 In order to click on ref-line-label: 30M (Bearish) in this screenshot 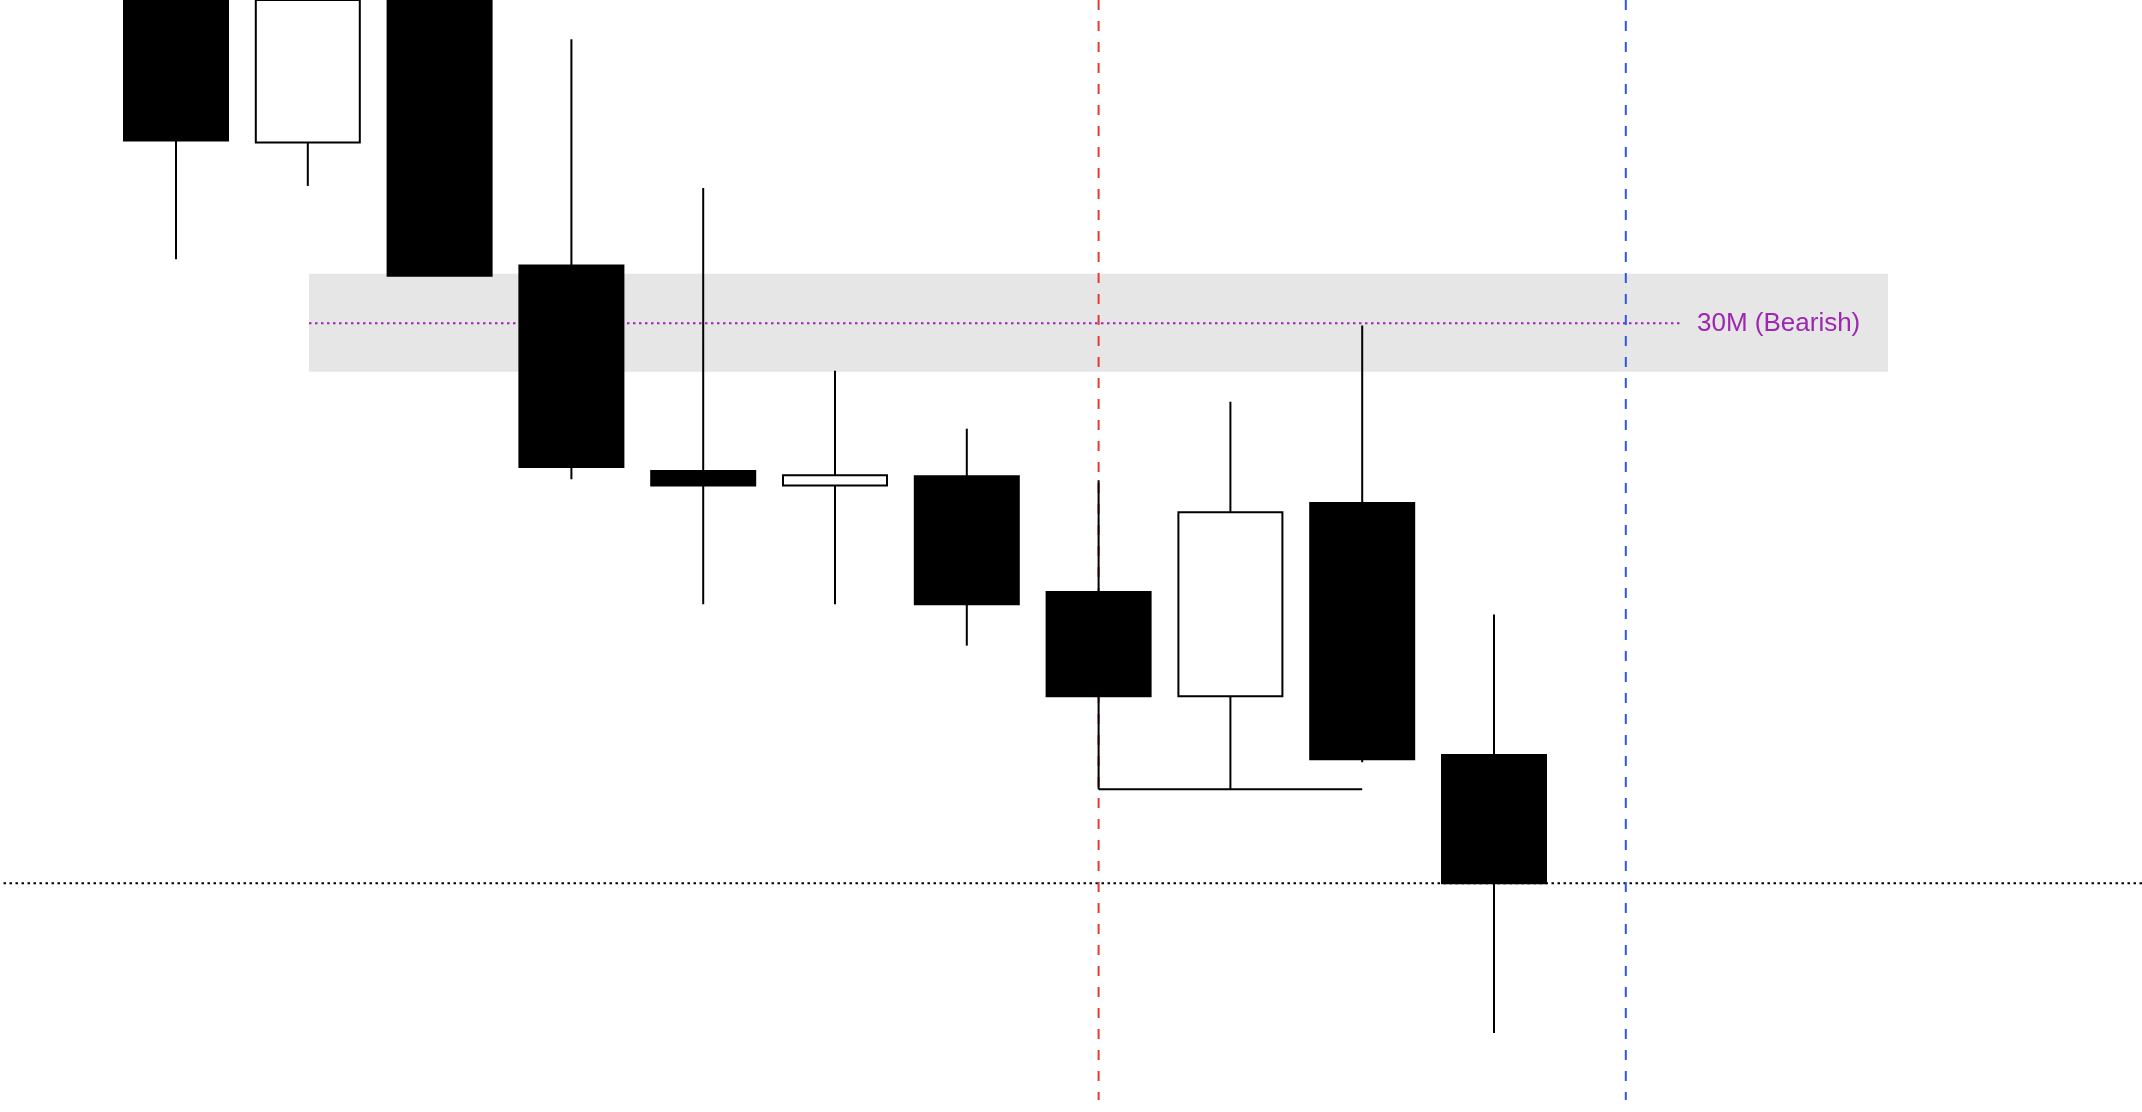, I will do `click(1779, 322)`.